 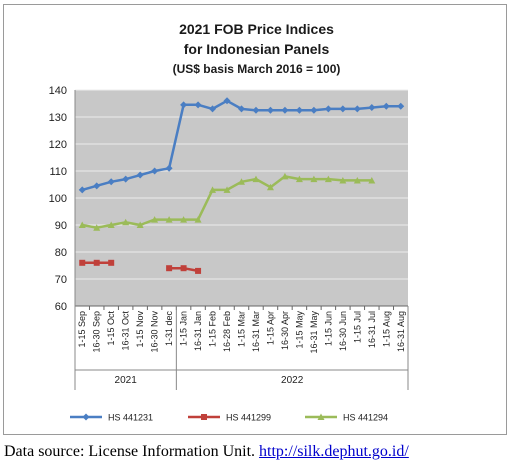 What do you see at coordinates (270, 328) in the screenshot?
I see `x-tick-label: 1-15 Apr` at bounding box center [270, 328].